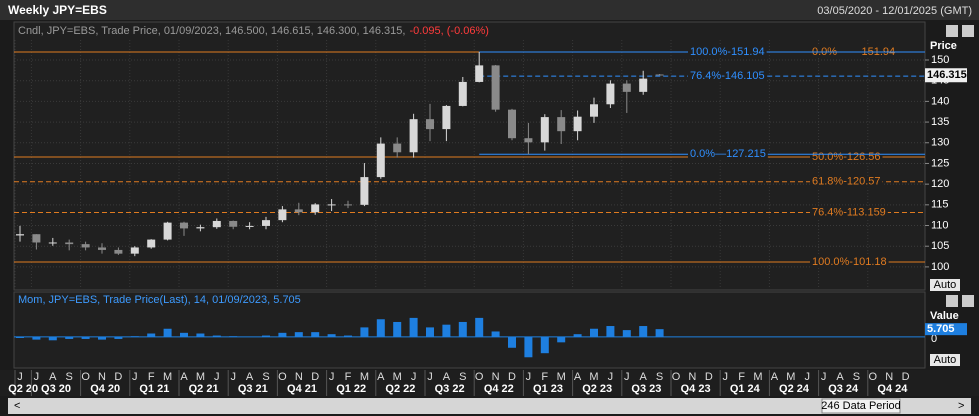 The width and height of the screenshot is (979, 416). I want to click on fib-label: 50.0%-126.56, so click(846, 157).